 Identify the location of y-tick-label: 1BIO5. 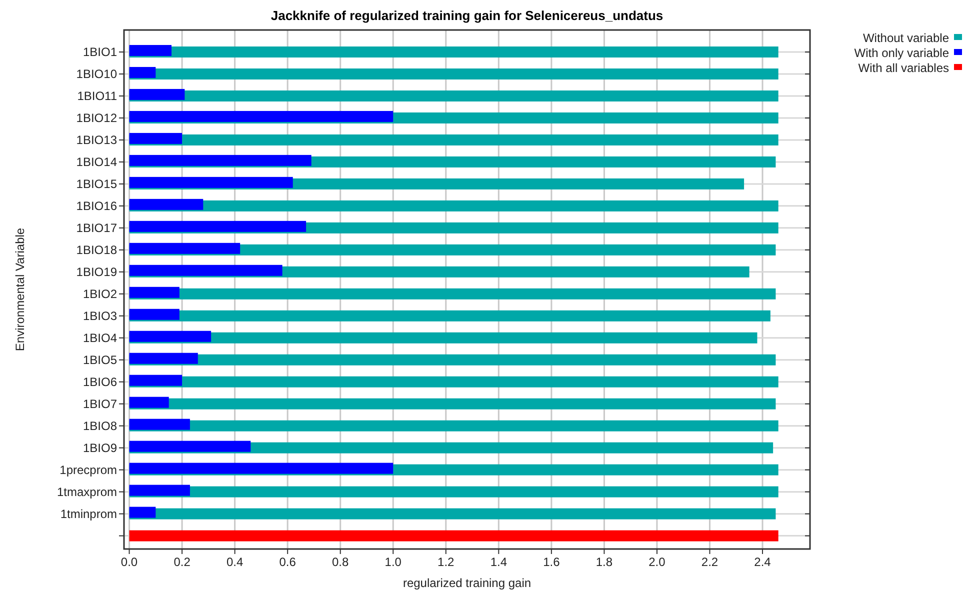
(100, 360).